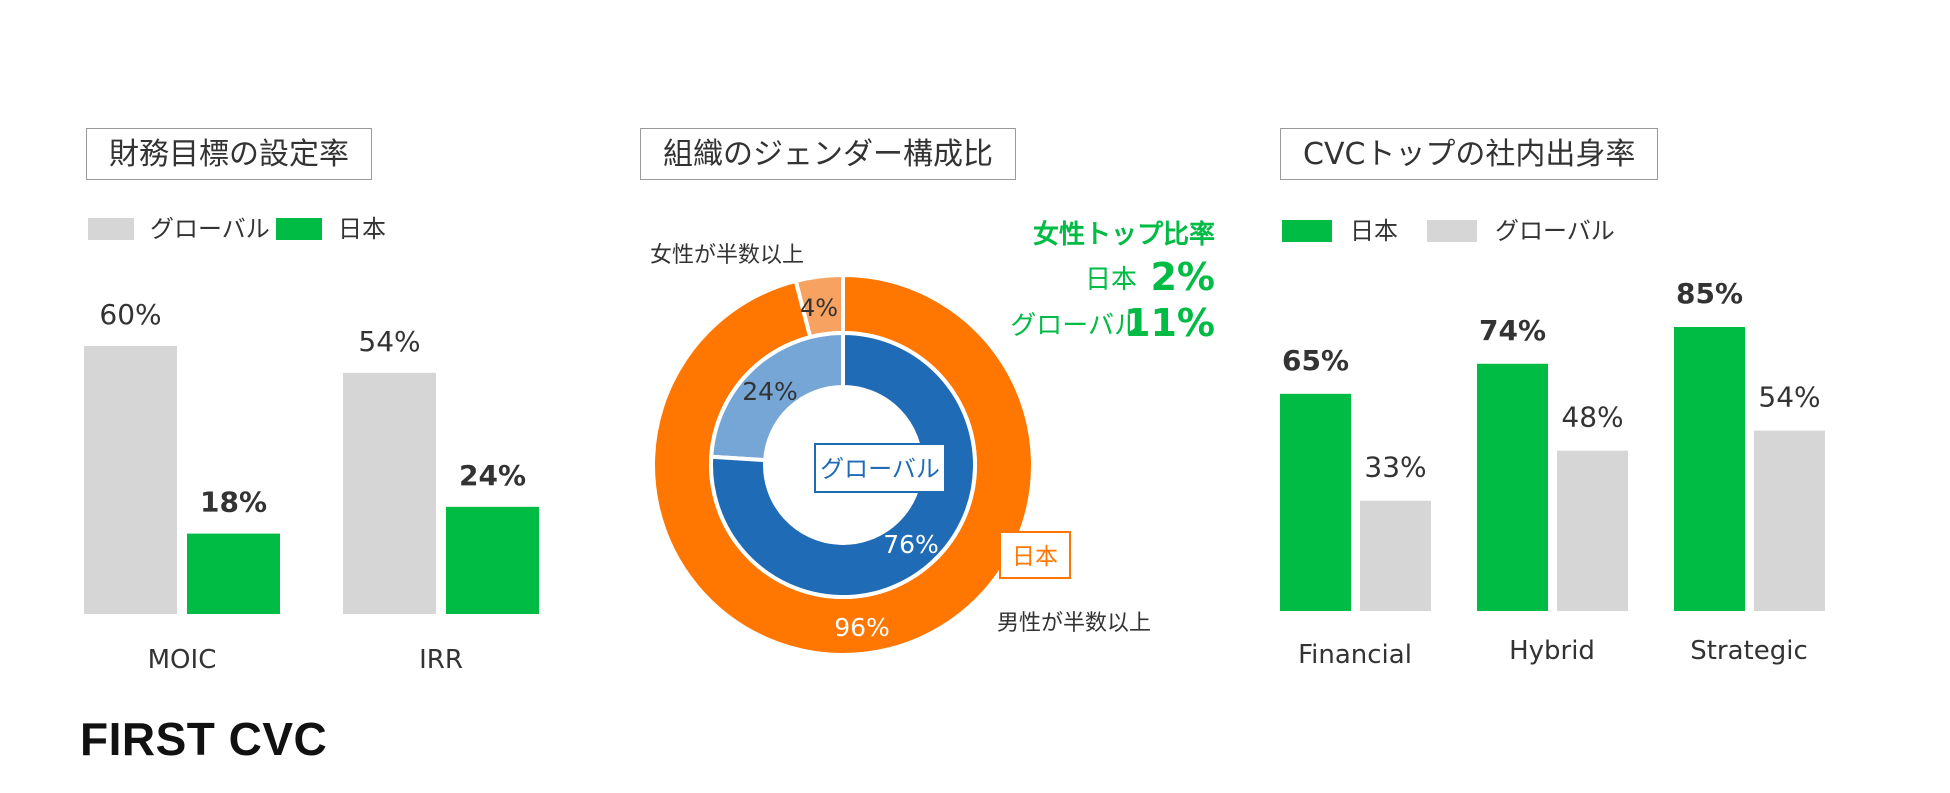 This screenshot has height=793, width=1950. I want to click on slice-label: 4%, so click(819, 308).